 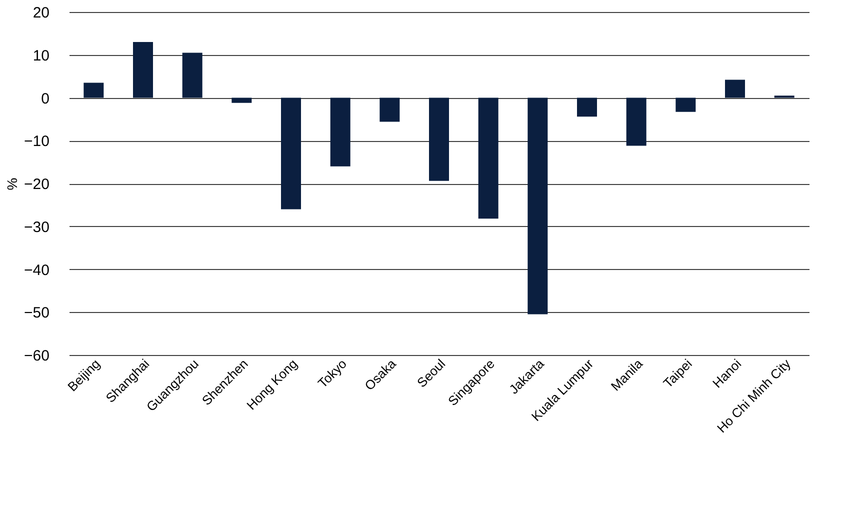 What do you see at coordinates (37, 313) in the screenshot?
I see `y-tick-label: −50` at bounding box center [37, 313].